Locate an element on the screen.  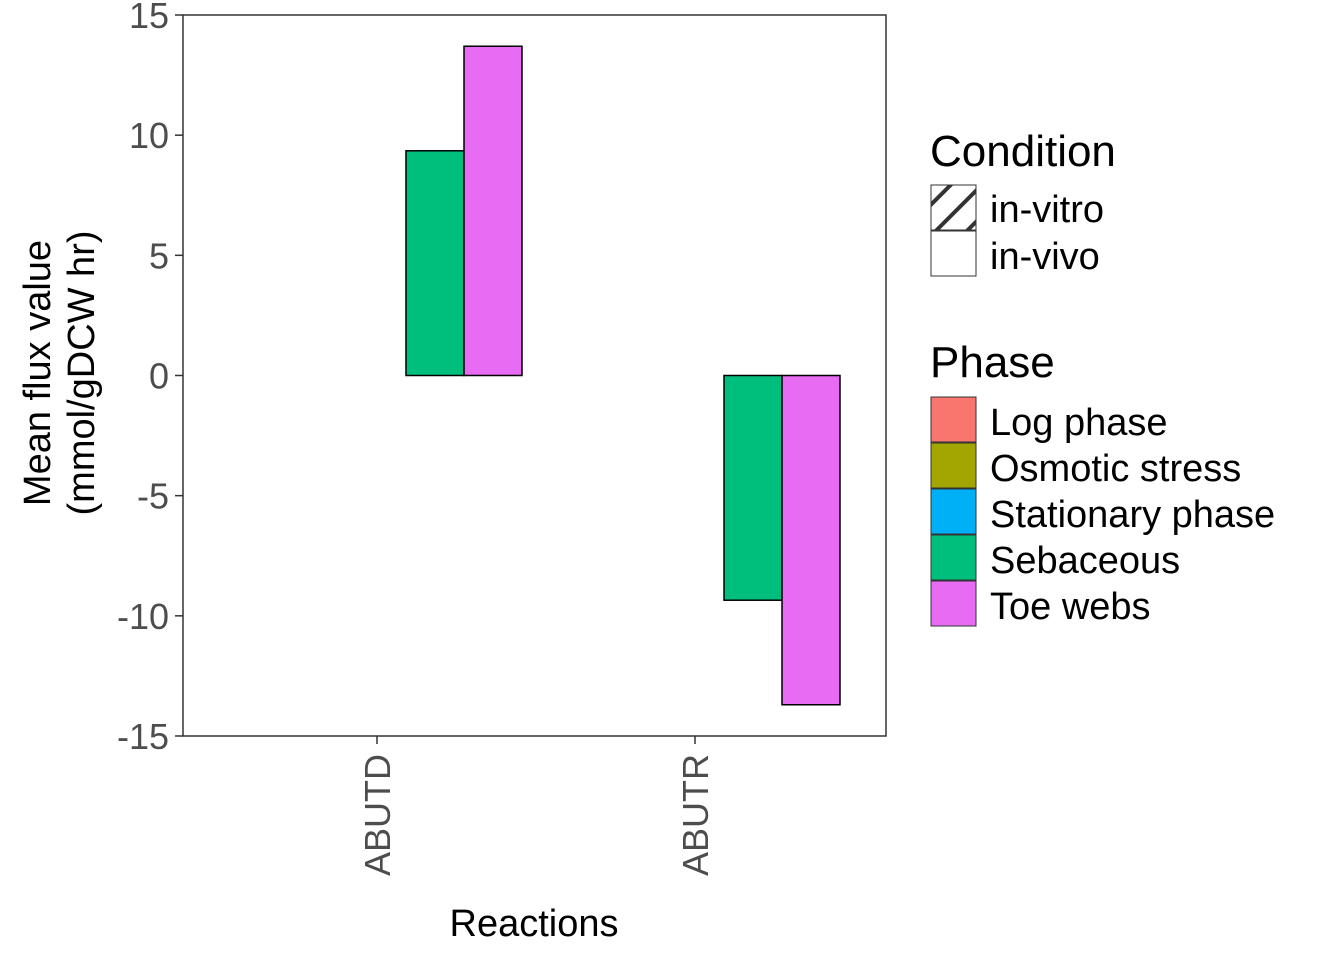
phase-key-swatch-osmotic-stress is located at coordinates (953, 465).